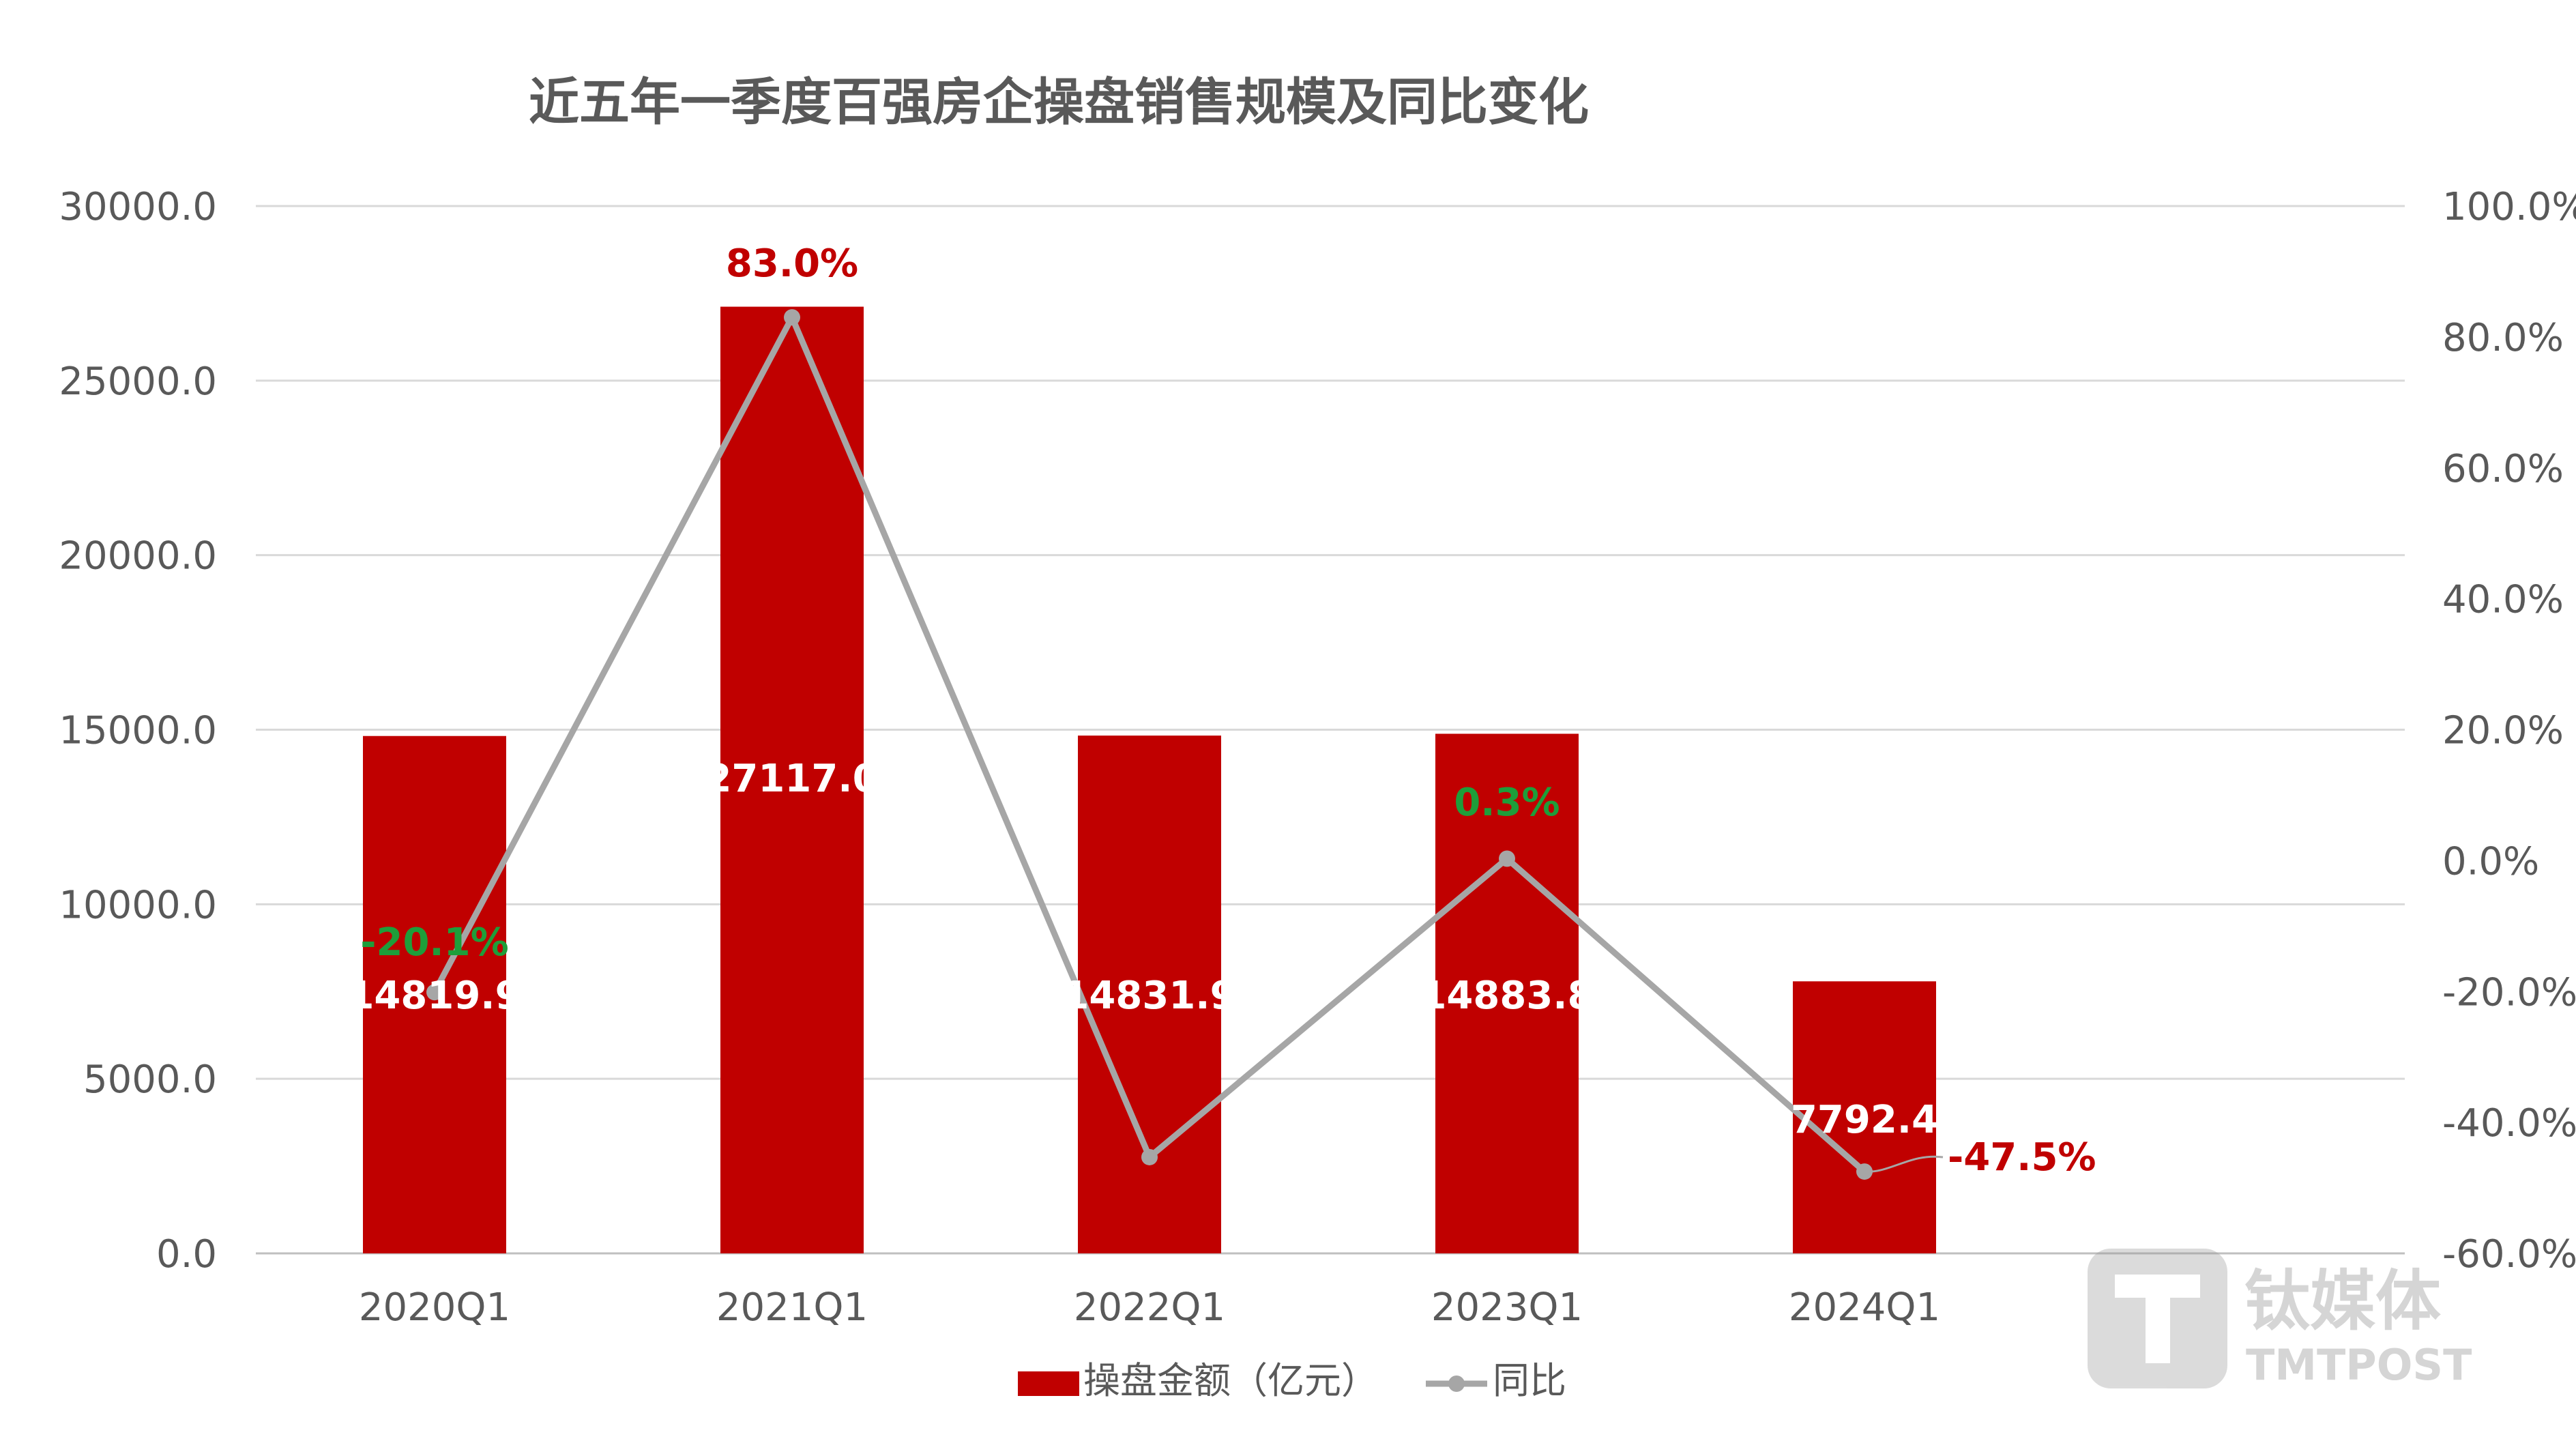 This screenshot has width=2576, height=1441. Describe the element at coordinates (2503, 600) in the screenshot. I see `y-right-tick-label: 40.0%` at that location.